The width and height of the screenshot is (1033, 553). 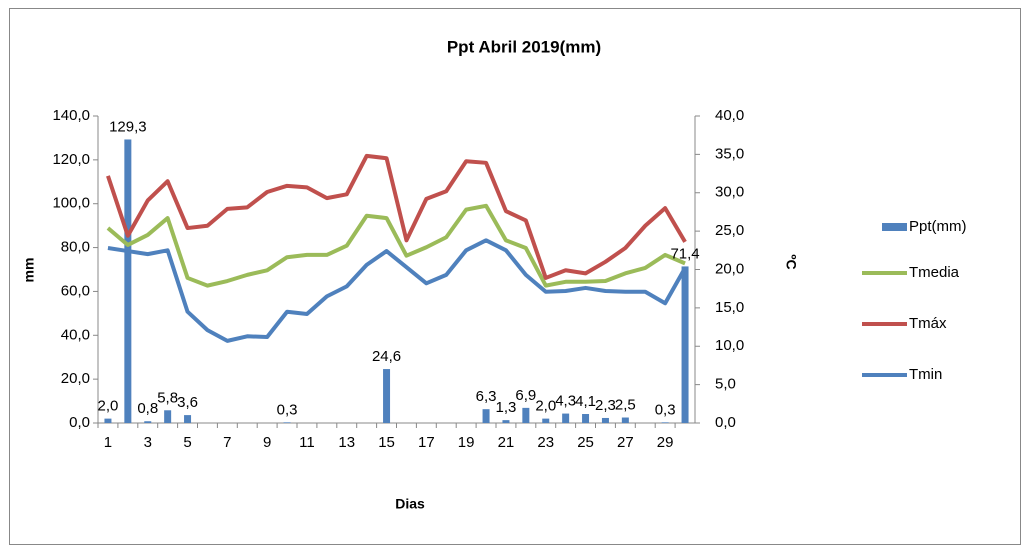 What do you see at coordinates (729, 192) in the screenshot?
I see `y2-tick-label: 30,0` at bounding box center [729, 192].